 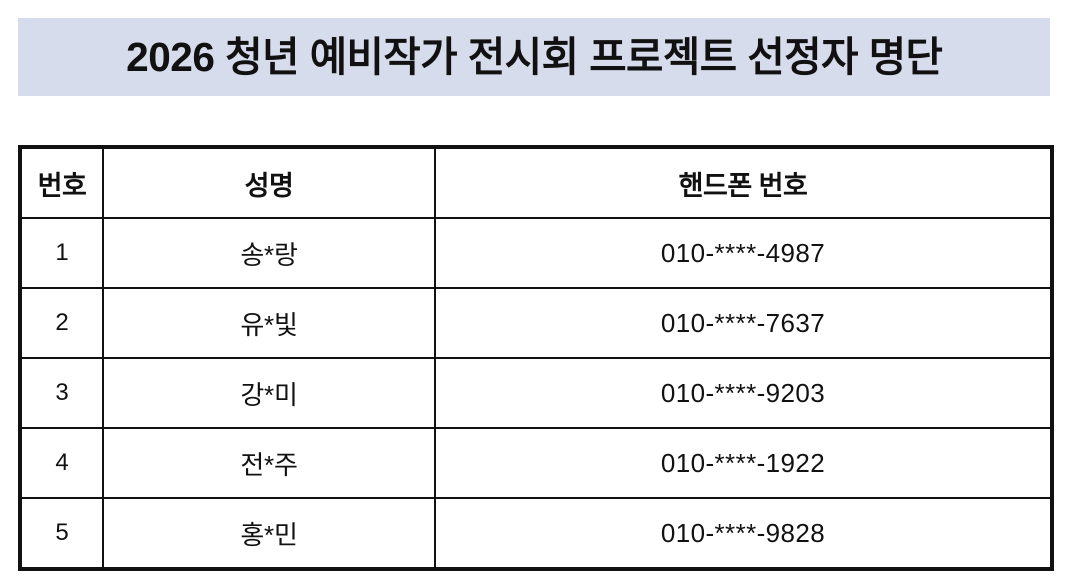 I want to click on page-title: 2026 청년 예비작가 전시회 프로젝트 선정자 명단, so click(x=534, y=56).